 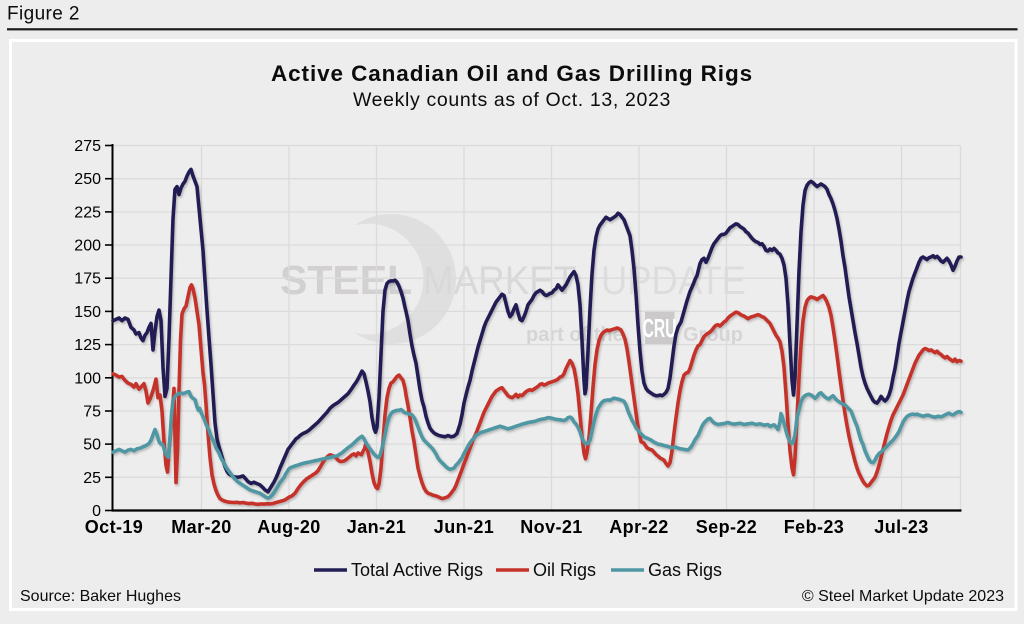 What do you see at coordinates (575, 335) in the screenshot?
I see `svg-text: part of the` at bounding box center [575, 335].